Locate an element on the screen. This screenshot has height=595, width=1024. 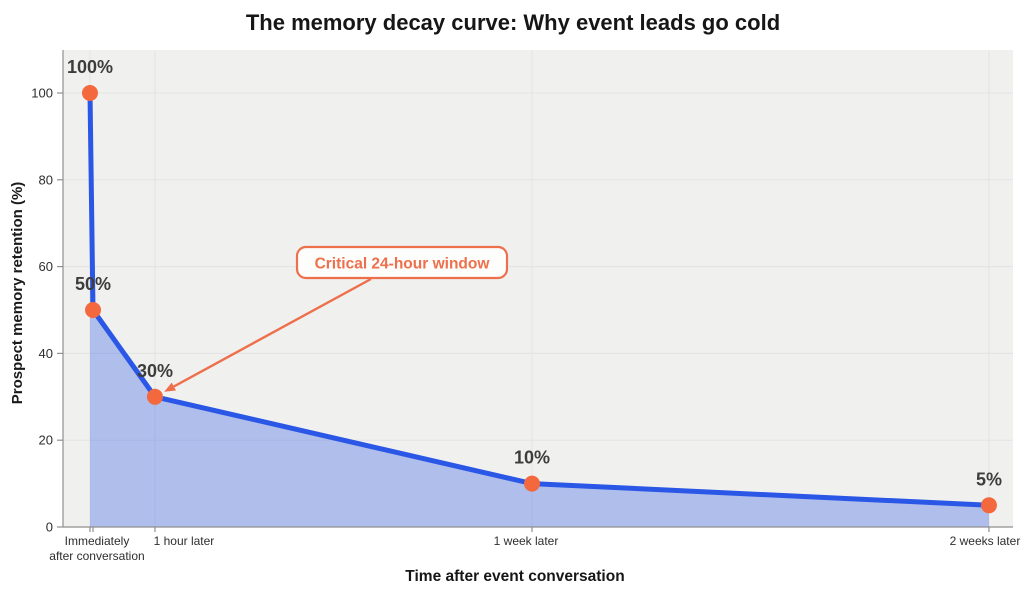
x-tick-label-3: 1 week later is located at coordinates (526, 541).